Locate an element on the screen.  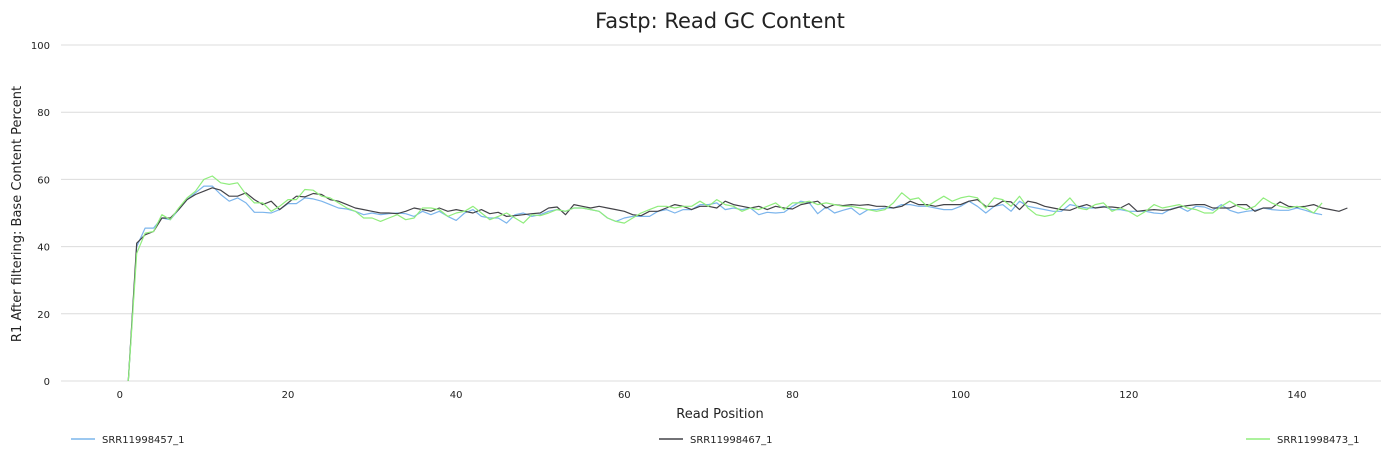
y-tick-label: 20 is located at coordinates (43, 315).